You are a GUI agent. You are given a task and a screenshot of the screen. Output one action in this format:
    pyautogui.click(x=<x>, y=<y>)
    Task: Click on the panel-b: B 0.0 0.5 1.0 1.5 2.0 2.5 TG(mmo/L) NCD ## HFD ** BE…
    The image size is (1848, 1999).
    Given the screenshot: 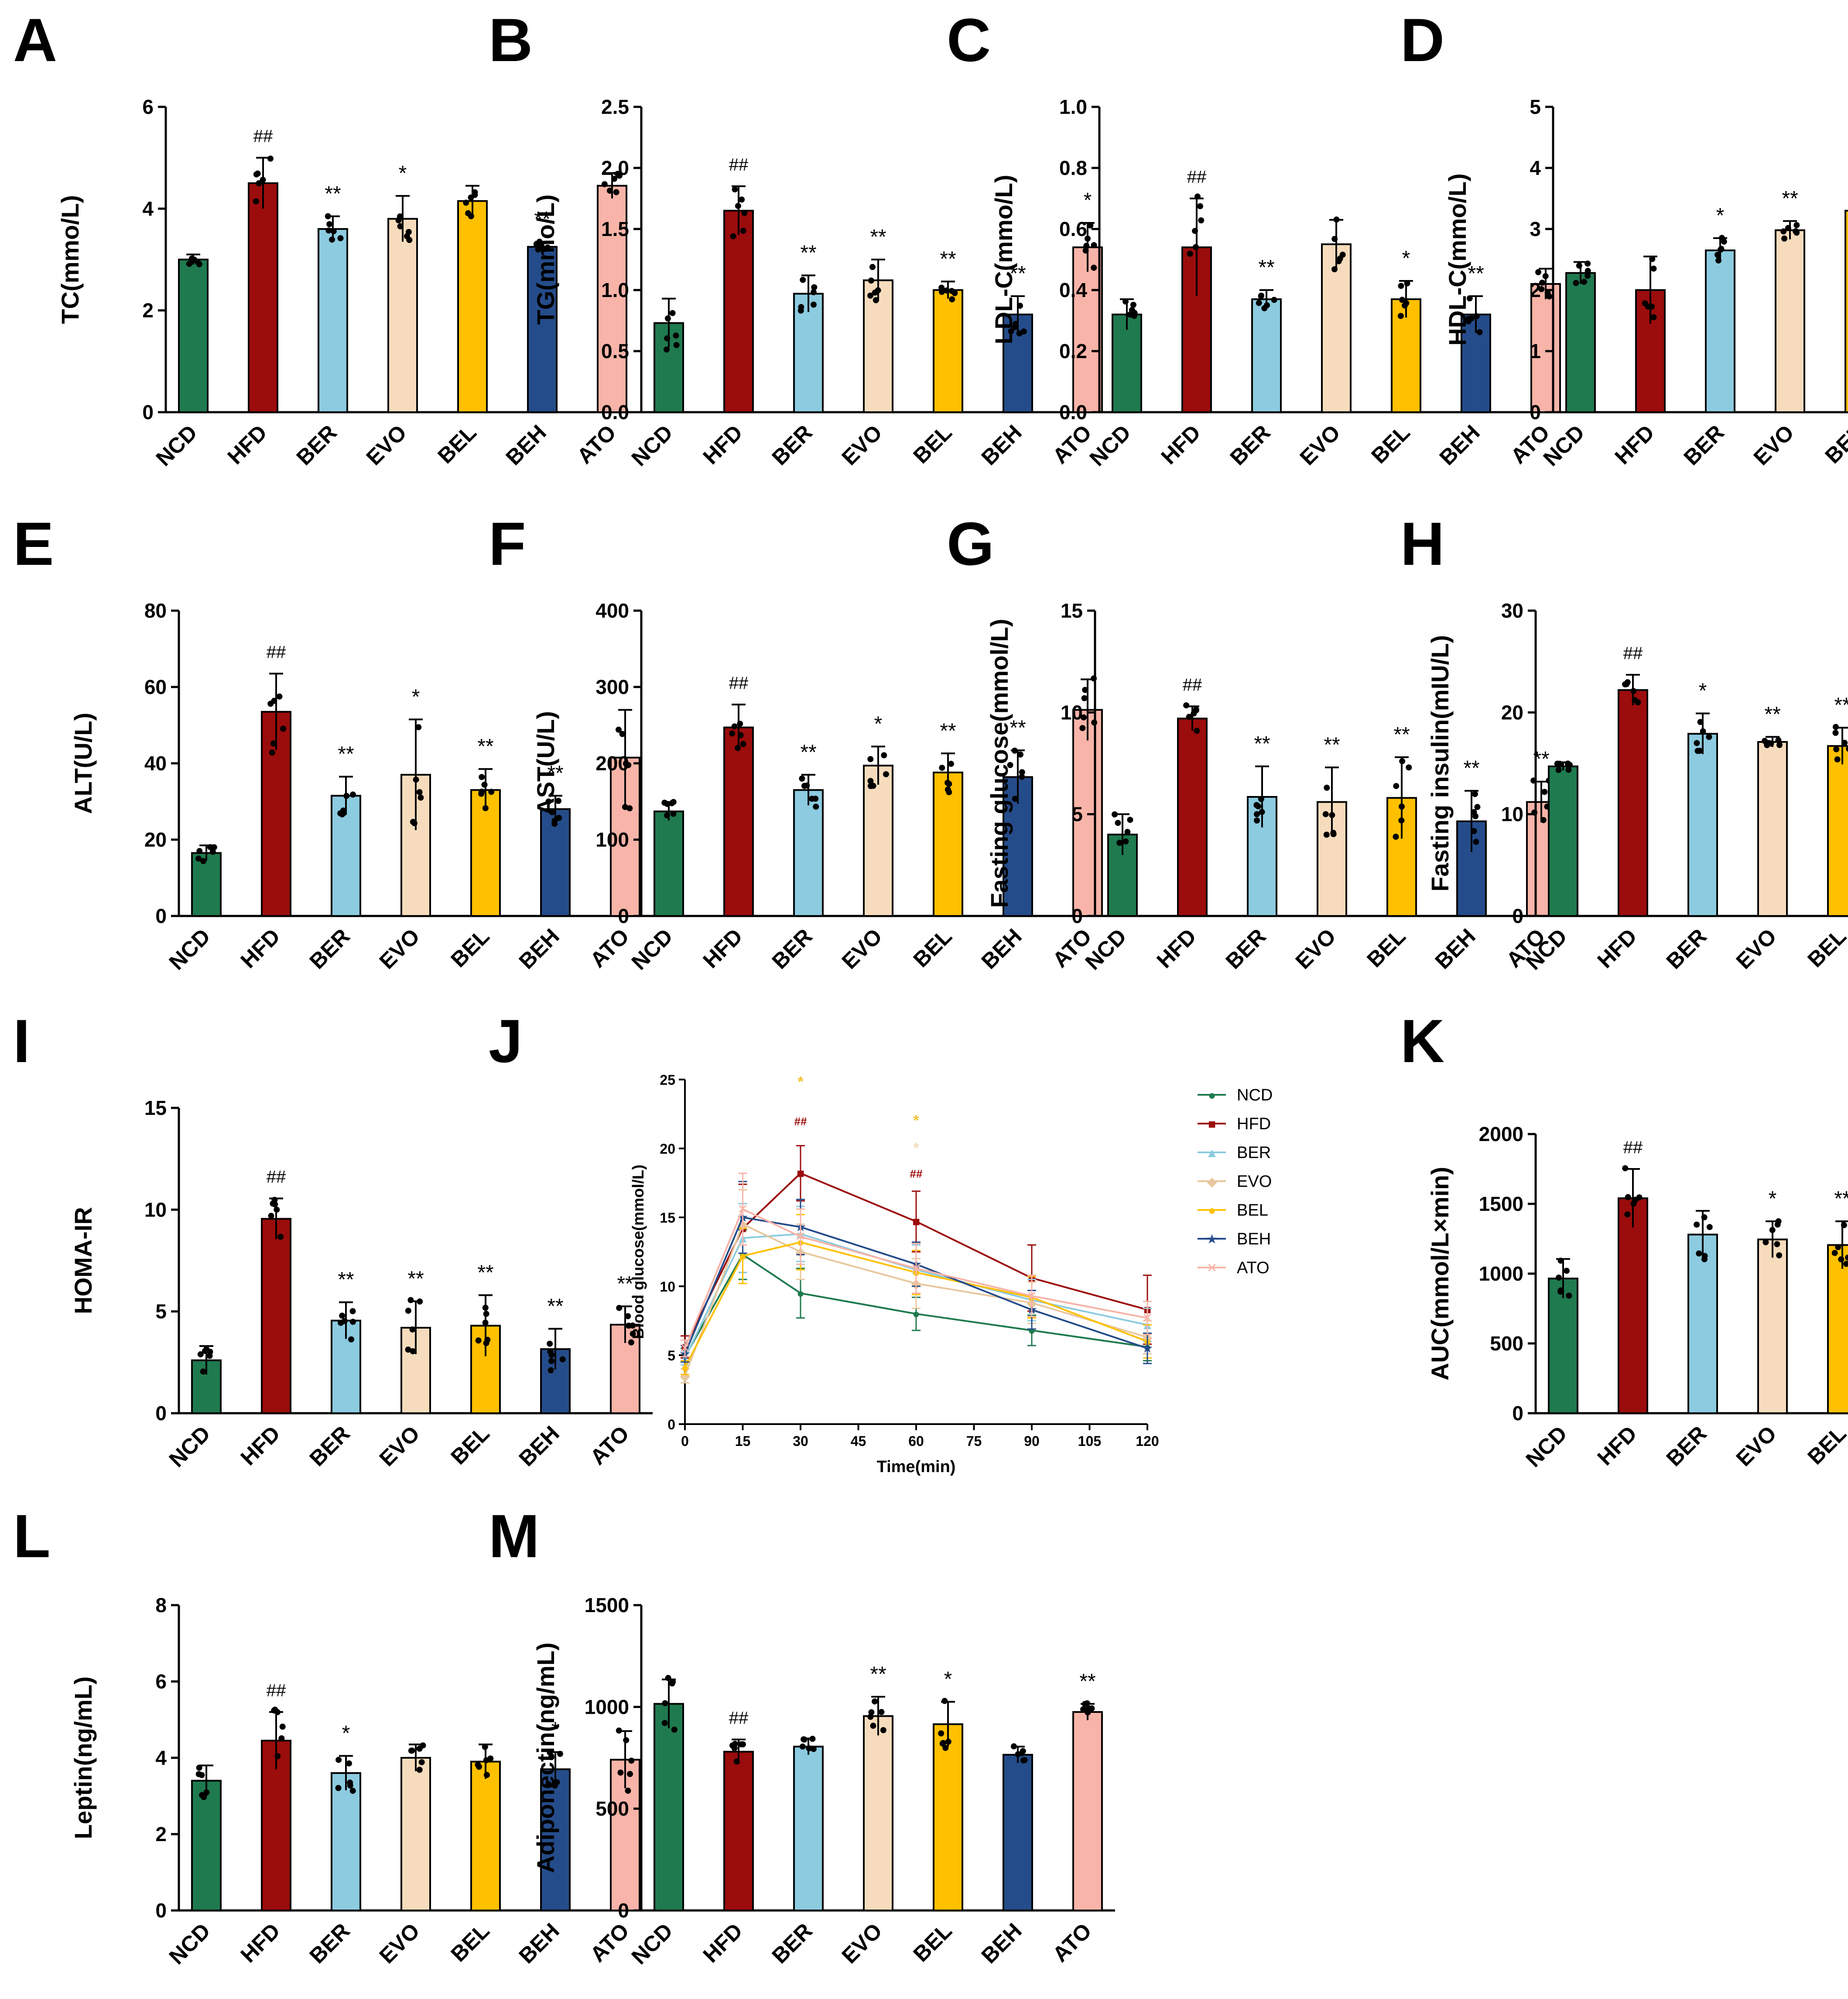 What is the action you would take?
    pyautogui.click(x=802, y=239)
    